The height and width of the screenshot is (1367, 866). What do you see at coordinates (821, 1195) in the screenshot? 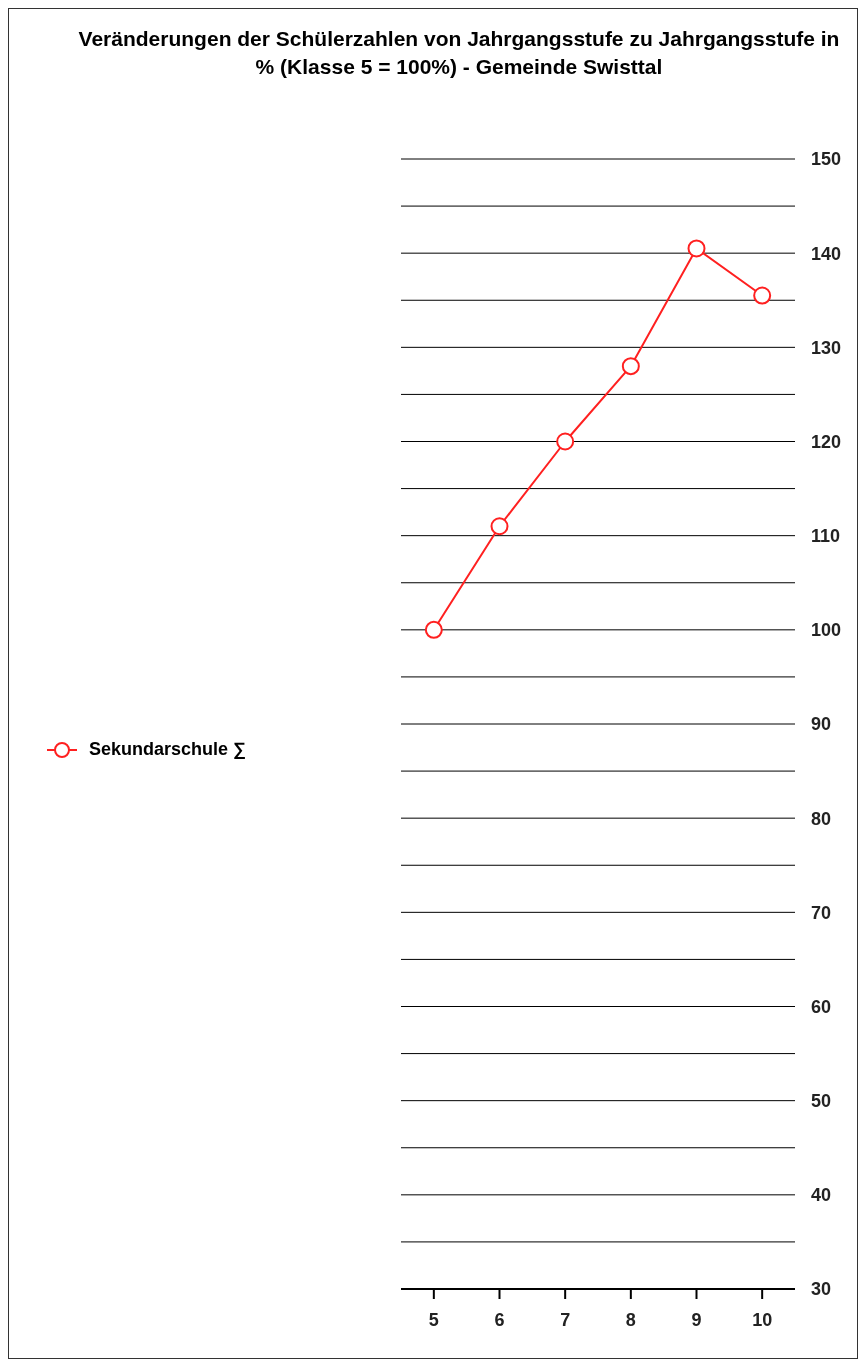
I see `y-tick-label: 40` at bounding box center [821, 1195].